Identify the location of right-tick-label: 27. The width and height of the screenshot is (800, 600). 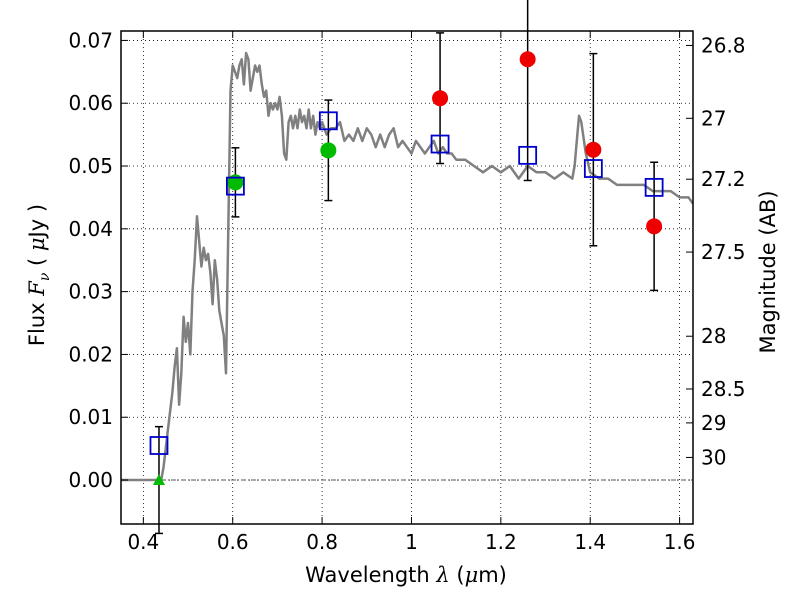
(713, 118).